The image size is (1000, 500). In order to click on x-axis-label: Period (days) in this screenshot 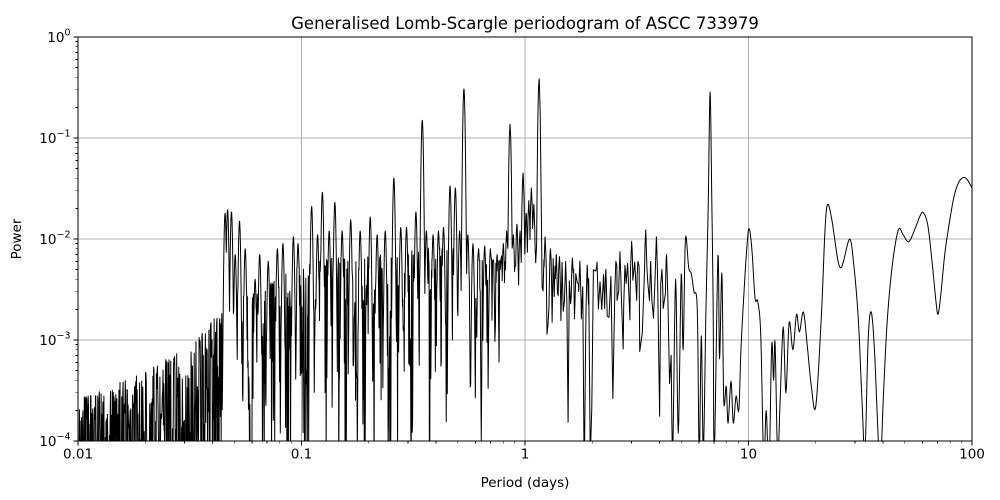, I will do `click(525, 483)`.